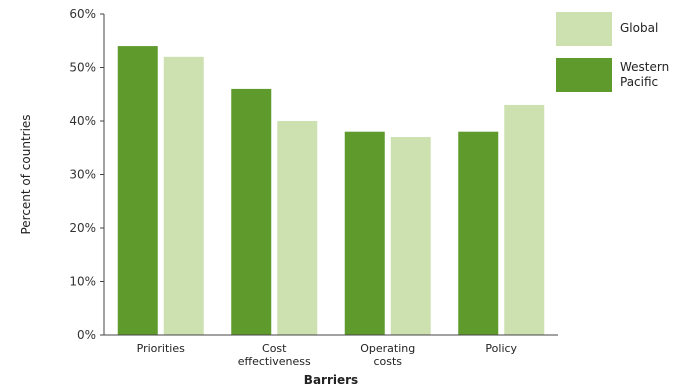  I want to click on y-tick-label: 50%, so click(82, 68).